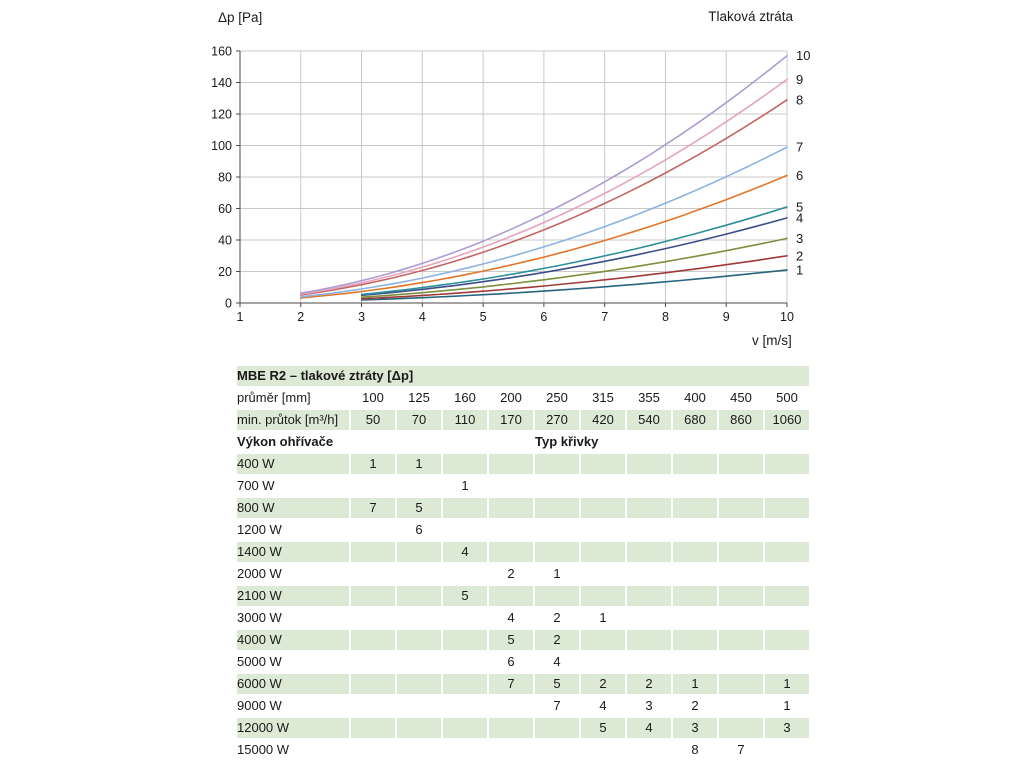 The height and width of the screenshot is (768, 1024). Describe the element at coordinates (259, 661) in the screenshot. I see `row-label: 5000 W` at that location.